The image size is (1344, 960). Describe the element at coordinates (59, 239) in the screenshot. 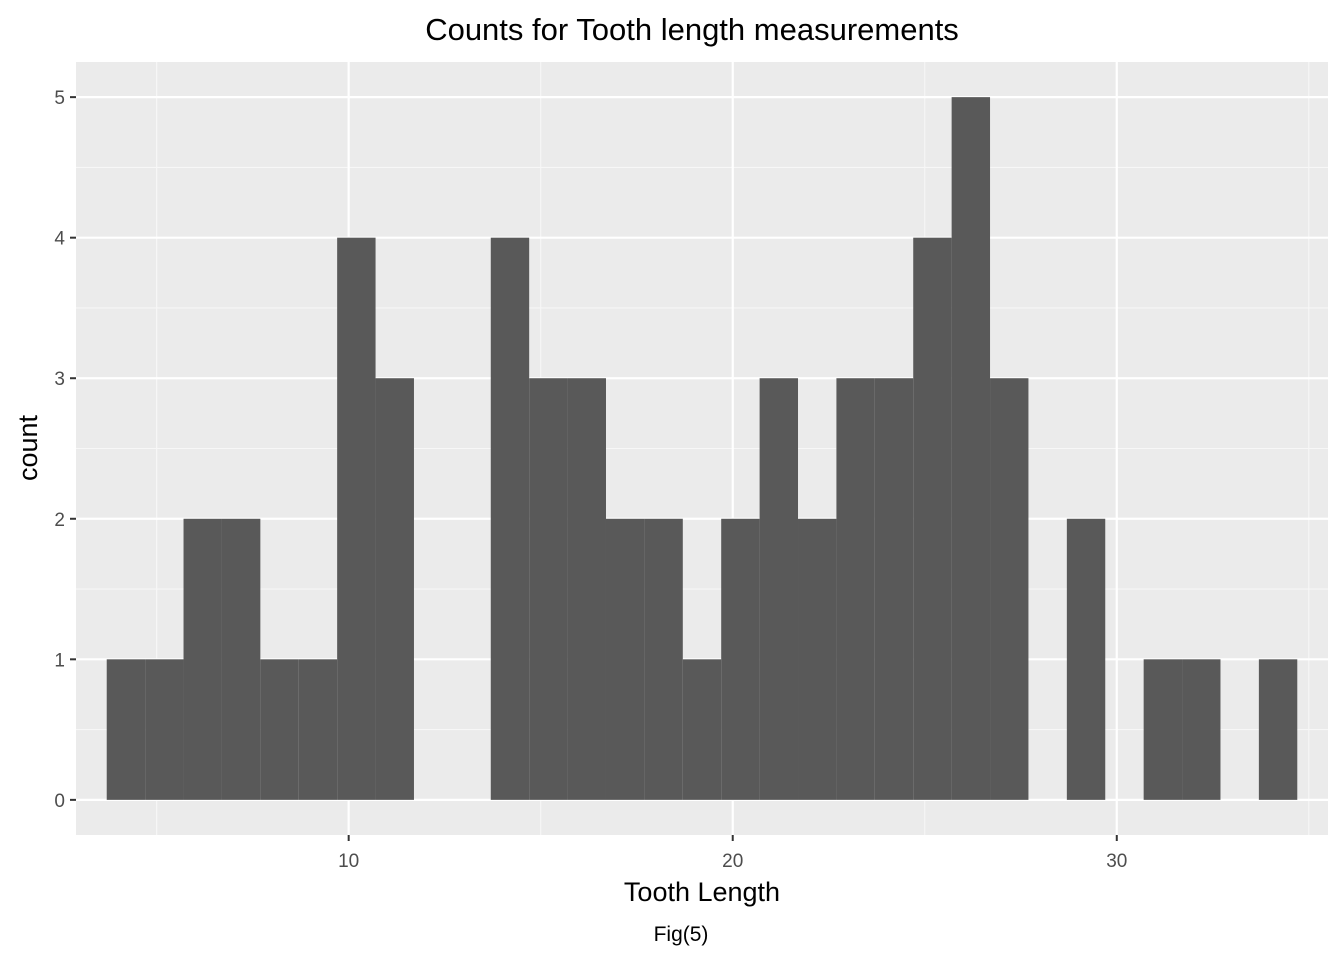

I see `y-tick-label: 4` at that location.